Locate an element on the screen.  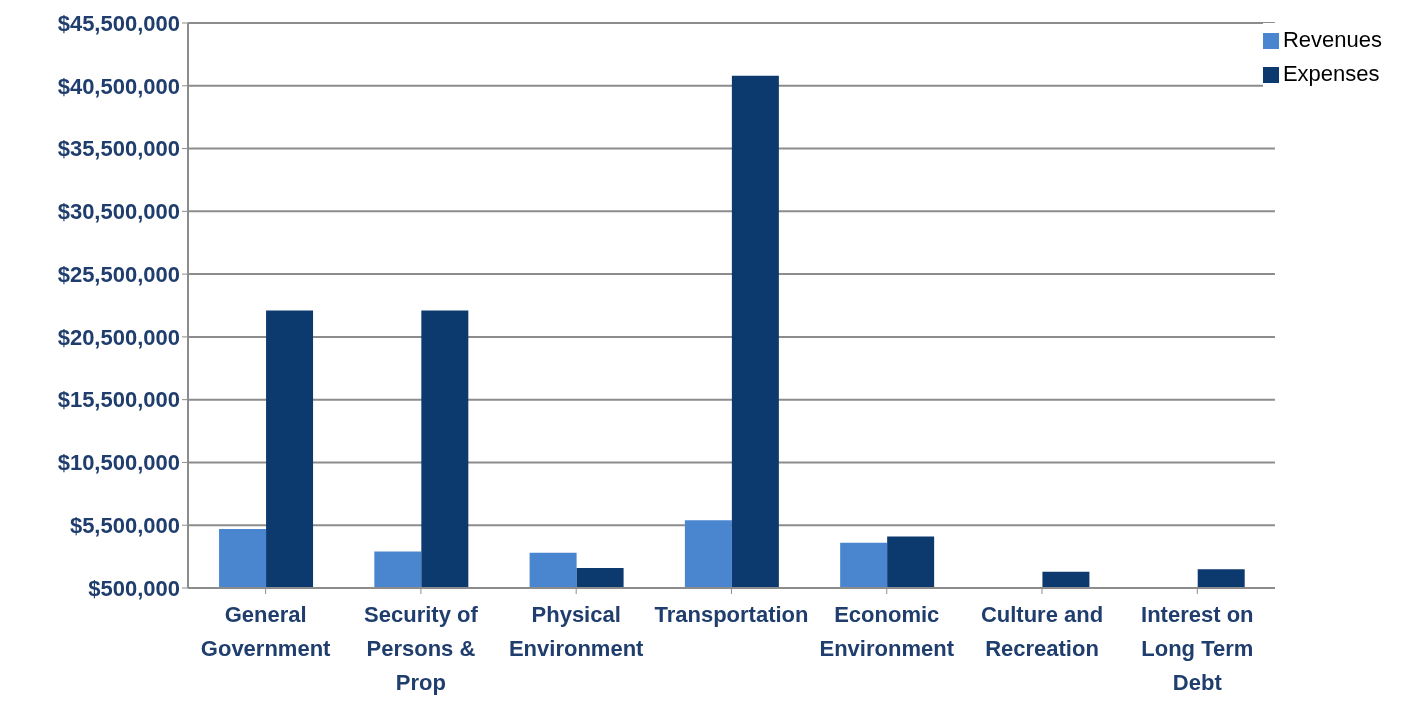
y-tick-label: $35,500,000 is located at coordinates (118, 149).